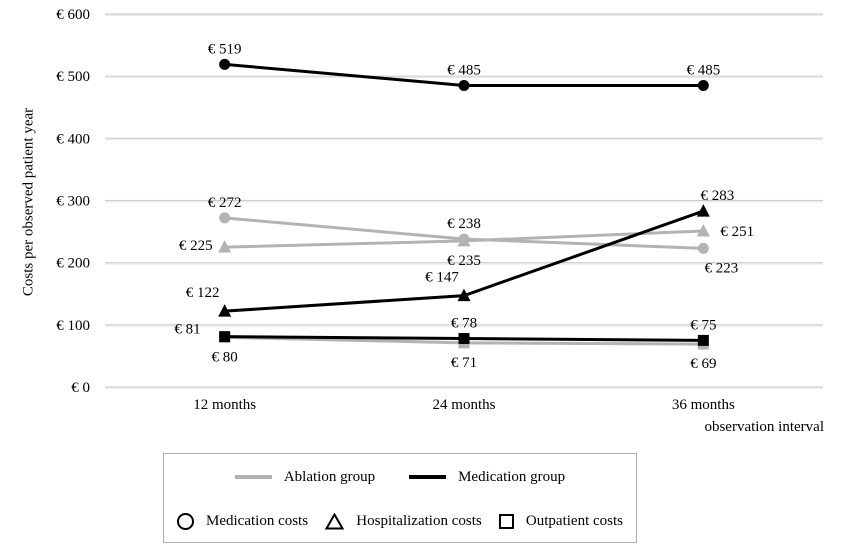  I want to click on square-marker-icon, so click(506, 521).